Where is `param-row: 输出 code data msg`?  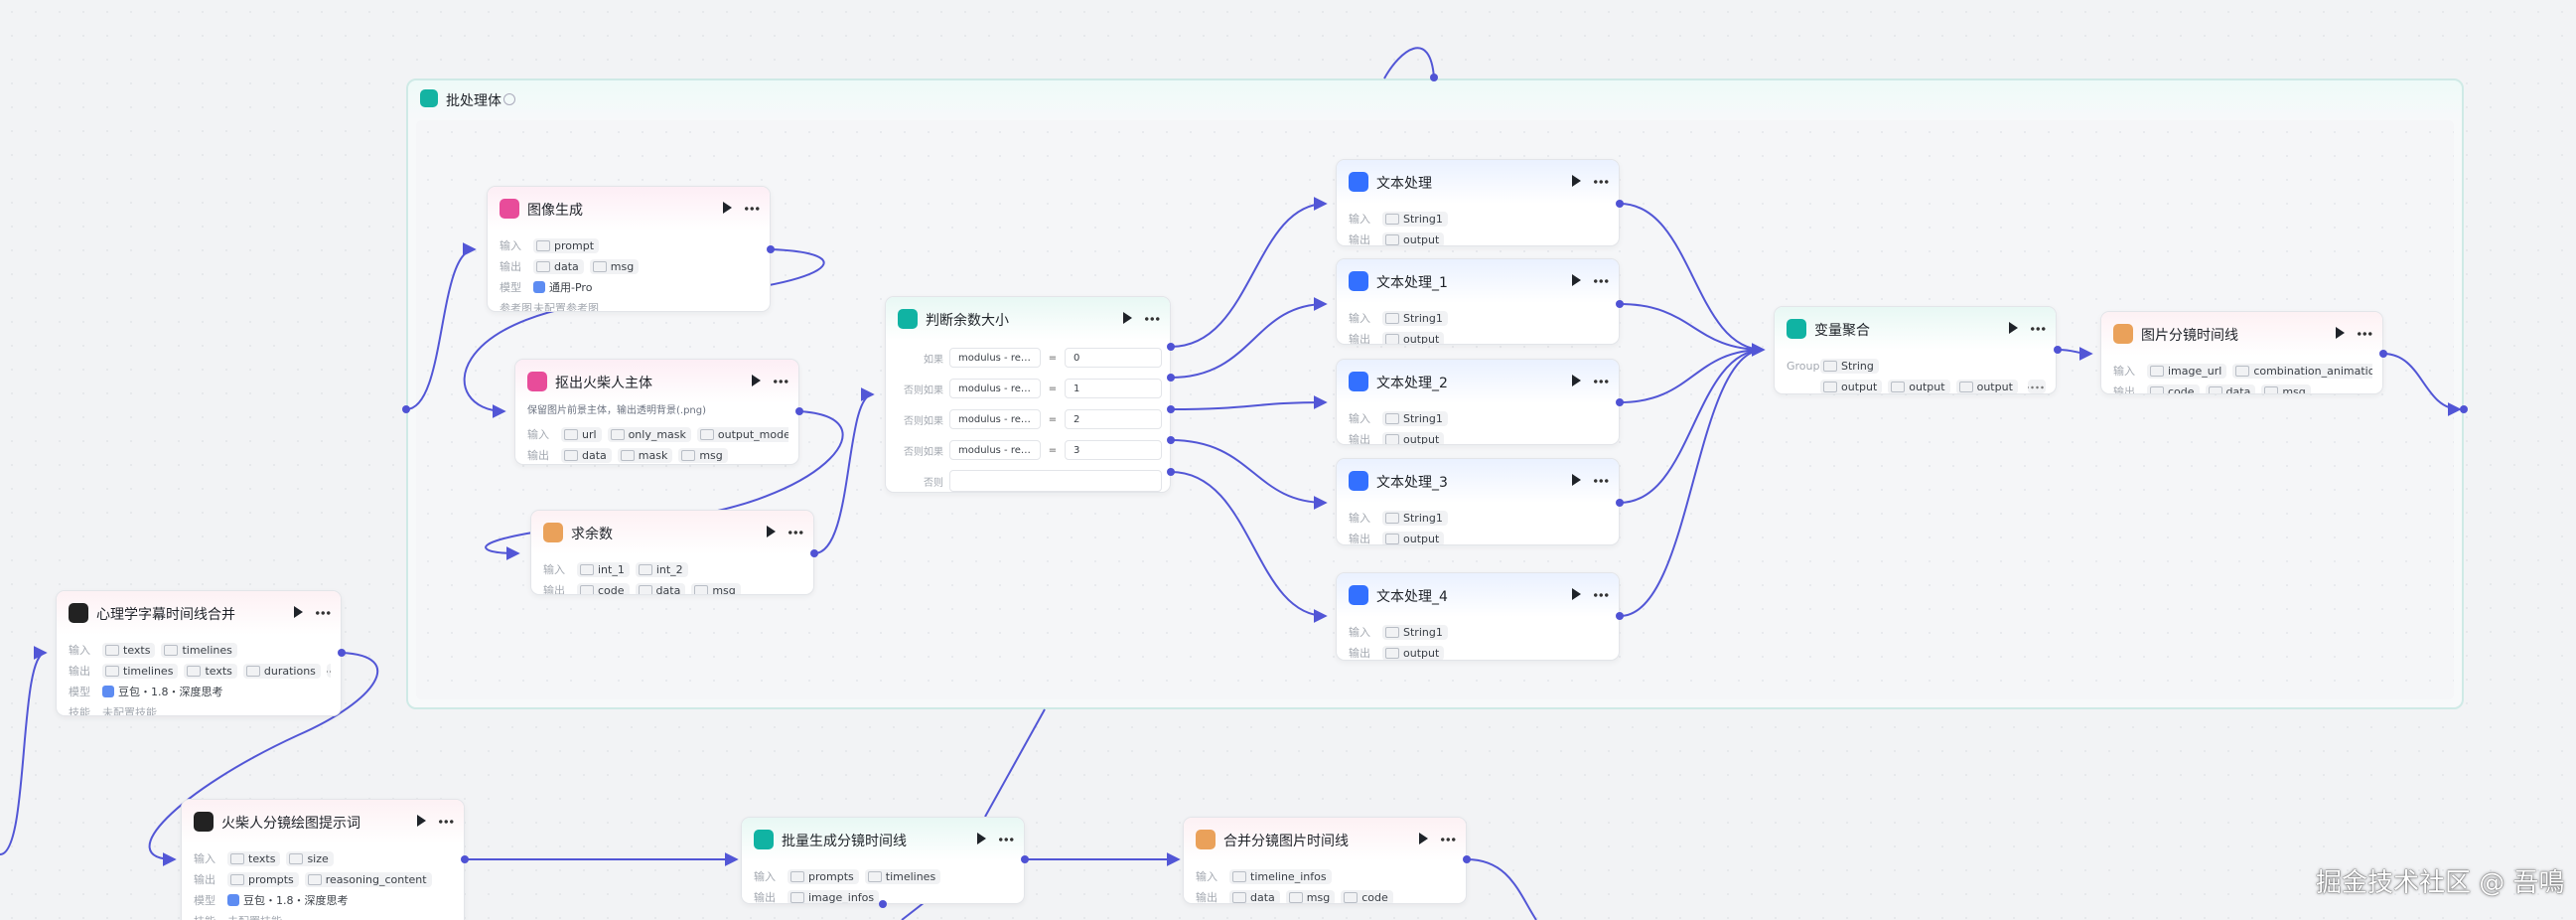
param-row: 输出 code data msg is located at coordinates (673, 588).